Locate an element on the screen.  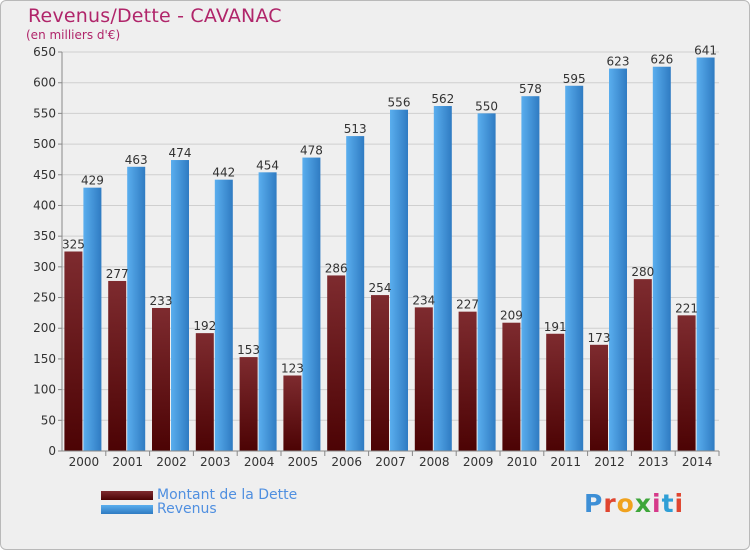
data-label-revenue: 562 is located at coordinates (442, 99).